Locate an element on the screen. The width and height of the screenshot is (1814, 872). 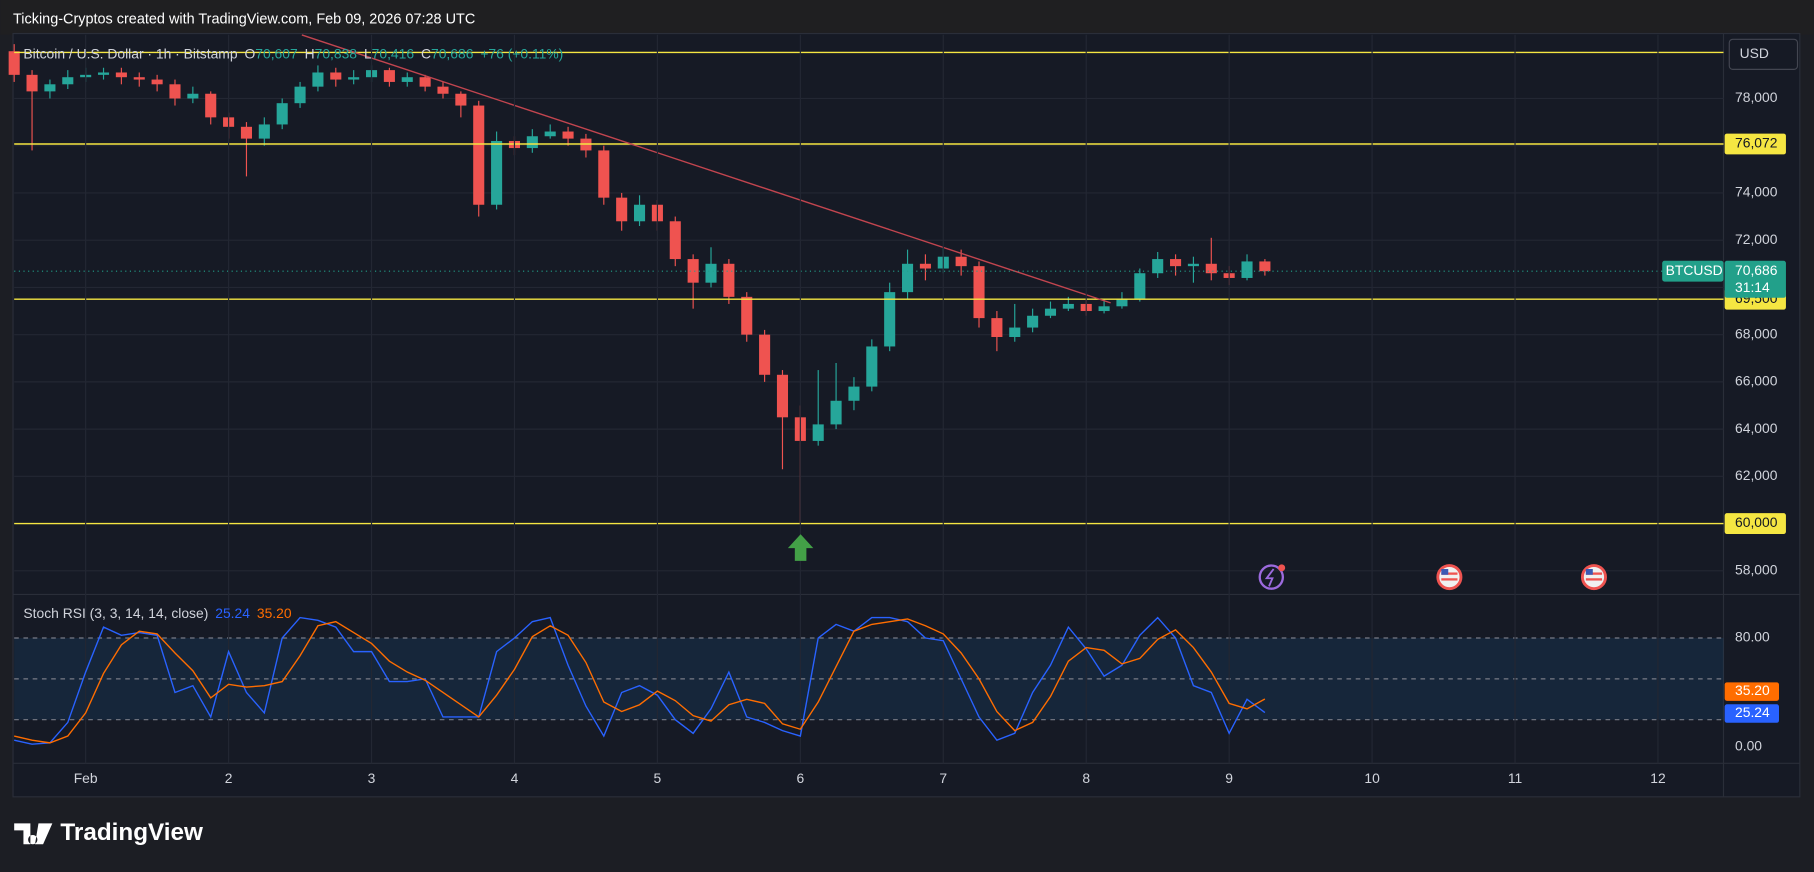
stoch-line is located at coordinates (640, 681).